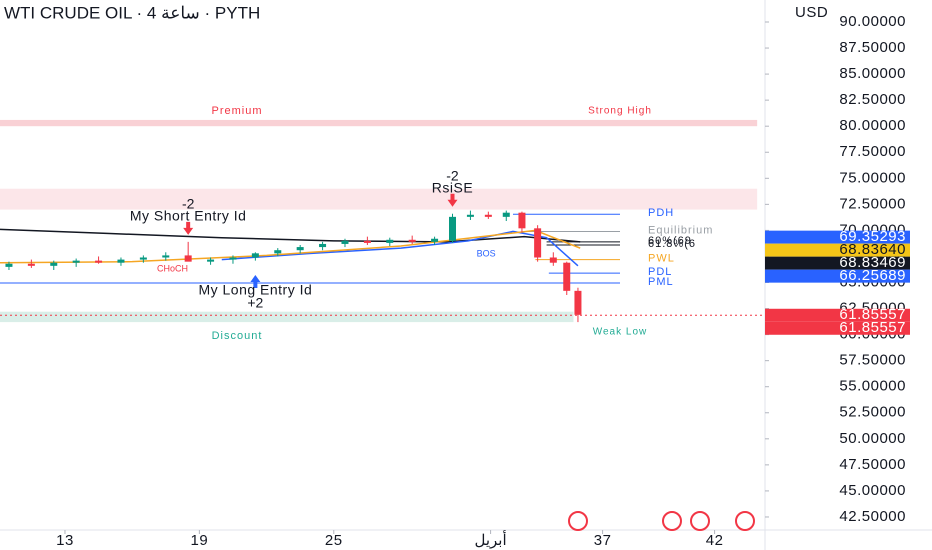 The image size is (932, 550). Describe the element at coordinates (255, 290) in the screenshot. I see `signal-name: My Long Entry Id` at that location.